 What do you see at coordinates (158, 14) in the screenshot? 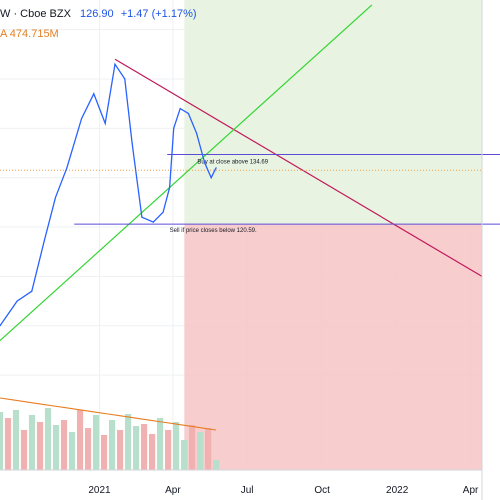
I see `price-change: +1.47 (+1.17%)` at bounding box center [158, 14].